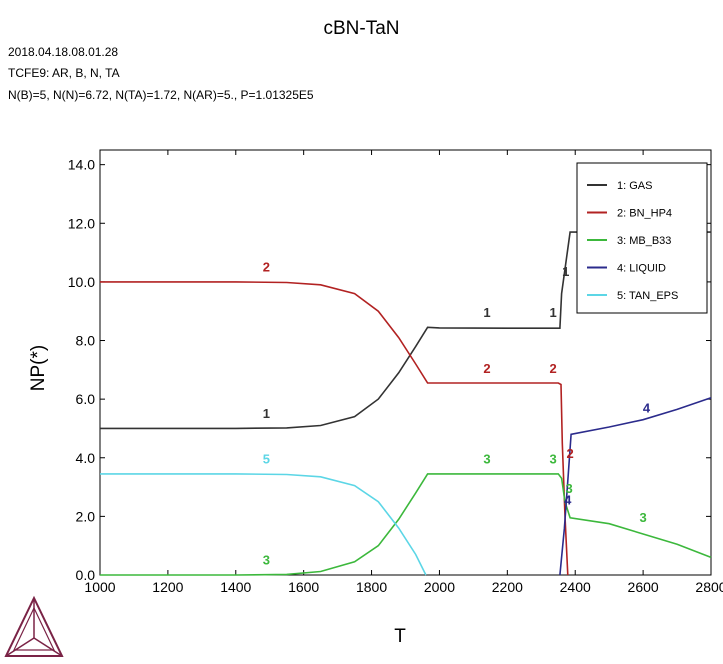 The height and width of the screenshot is (664, 723). I want to click on legend-entry-3: 3: MB_B33, so click(644, 241).